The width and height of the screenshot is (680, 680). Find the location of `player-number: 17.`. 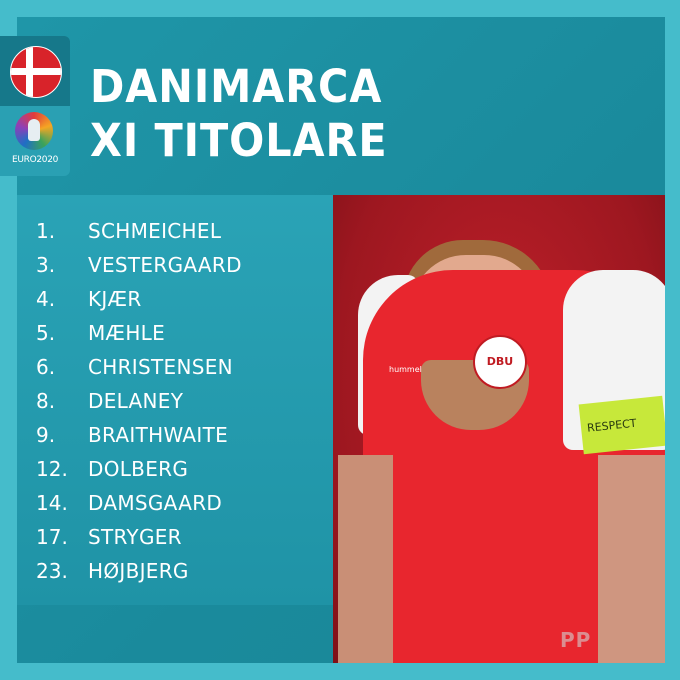

player-number: 17. is located at coordinates (52, 537).